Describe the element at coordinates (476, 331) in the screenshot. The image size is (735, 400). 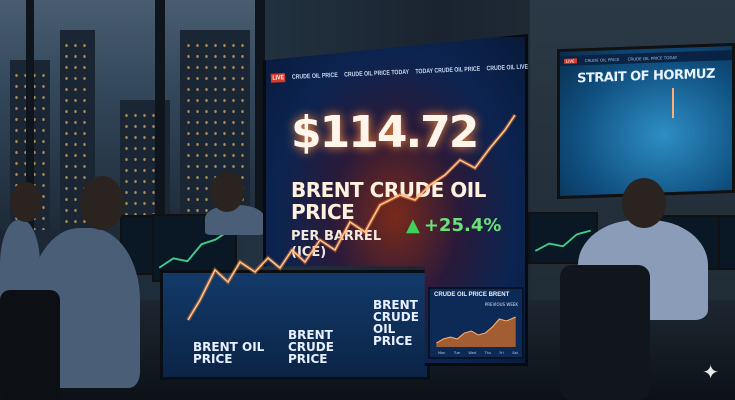
I see `mini-chart-plot` at that location.